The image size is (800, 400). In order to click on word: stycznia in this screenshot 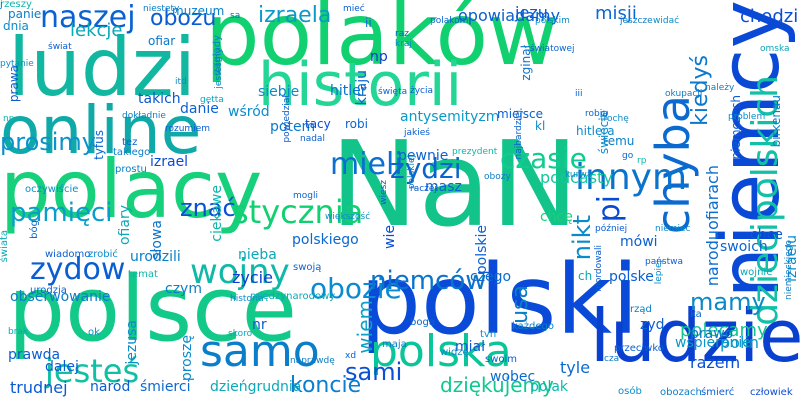, I will do `click(298, 212)`.